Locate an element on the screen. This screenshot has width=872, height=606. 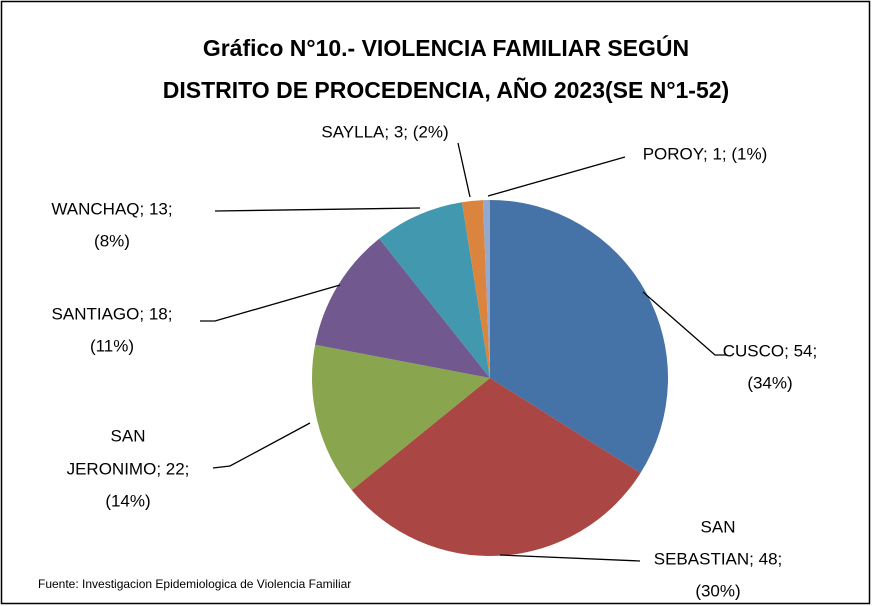
chart-title: Gráfico N°10.- VIOLENCIA FAMILIAR SEGÚN is located at coordinates (446, 47).